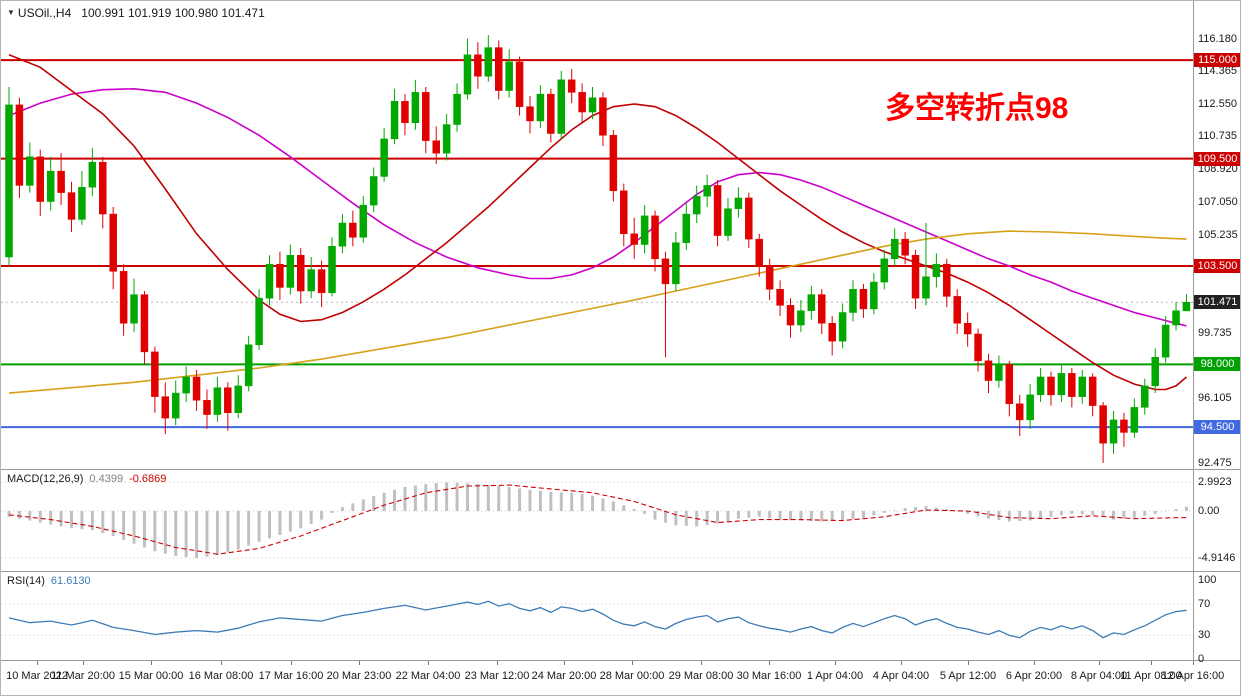 The height and width of the screenshot is (696, 1241). I want to click on time-axis-label: 22 Mar 04:00, so click(428, 676).